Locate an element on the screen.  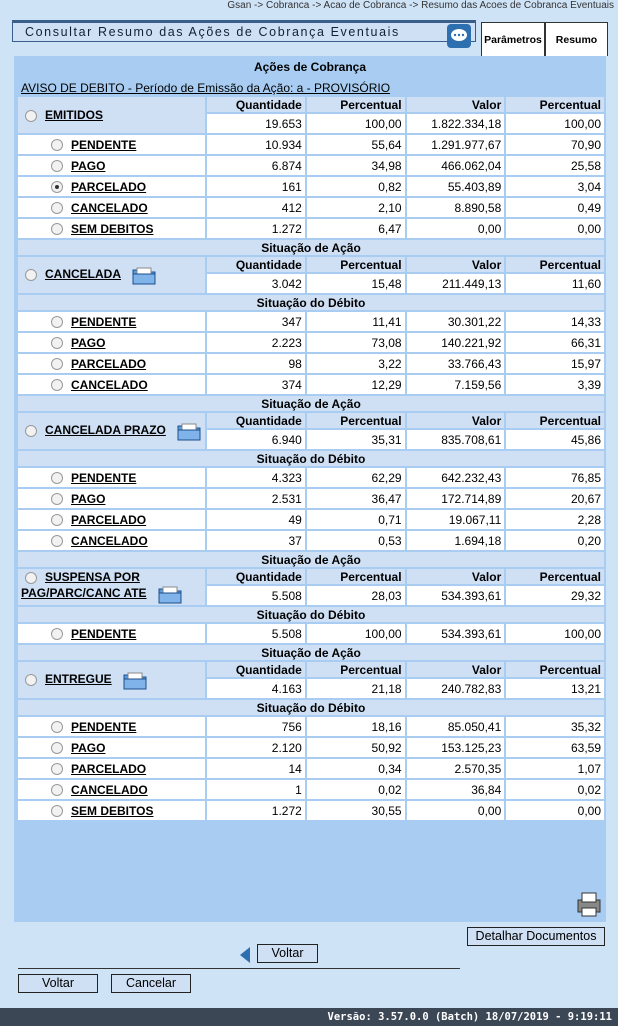
row: PENDENTE 347 11,41 30.301,22 14,33 is located at coordinates (311, 321).